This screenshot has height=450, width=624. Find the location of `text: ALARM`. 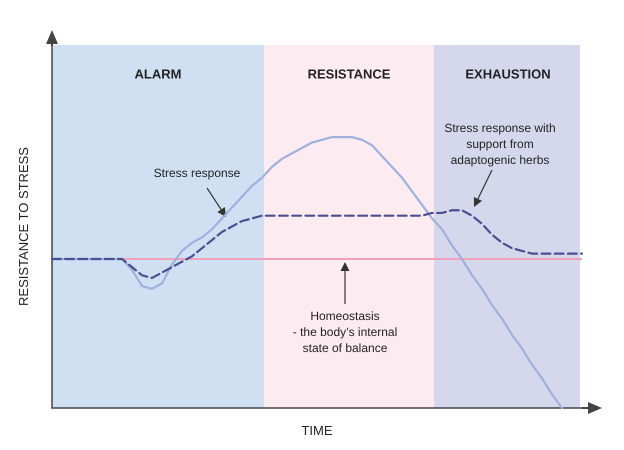

text: ALARM is located at coordinates (158, 74).